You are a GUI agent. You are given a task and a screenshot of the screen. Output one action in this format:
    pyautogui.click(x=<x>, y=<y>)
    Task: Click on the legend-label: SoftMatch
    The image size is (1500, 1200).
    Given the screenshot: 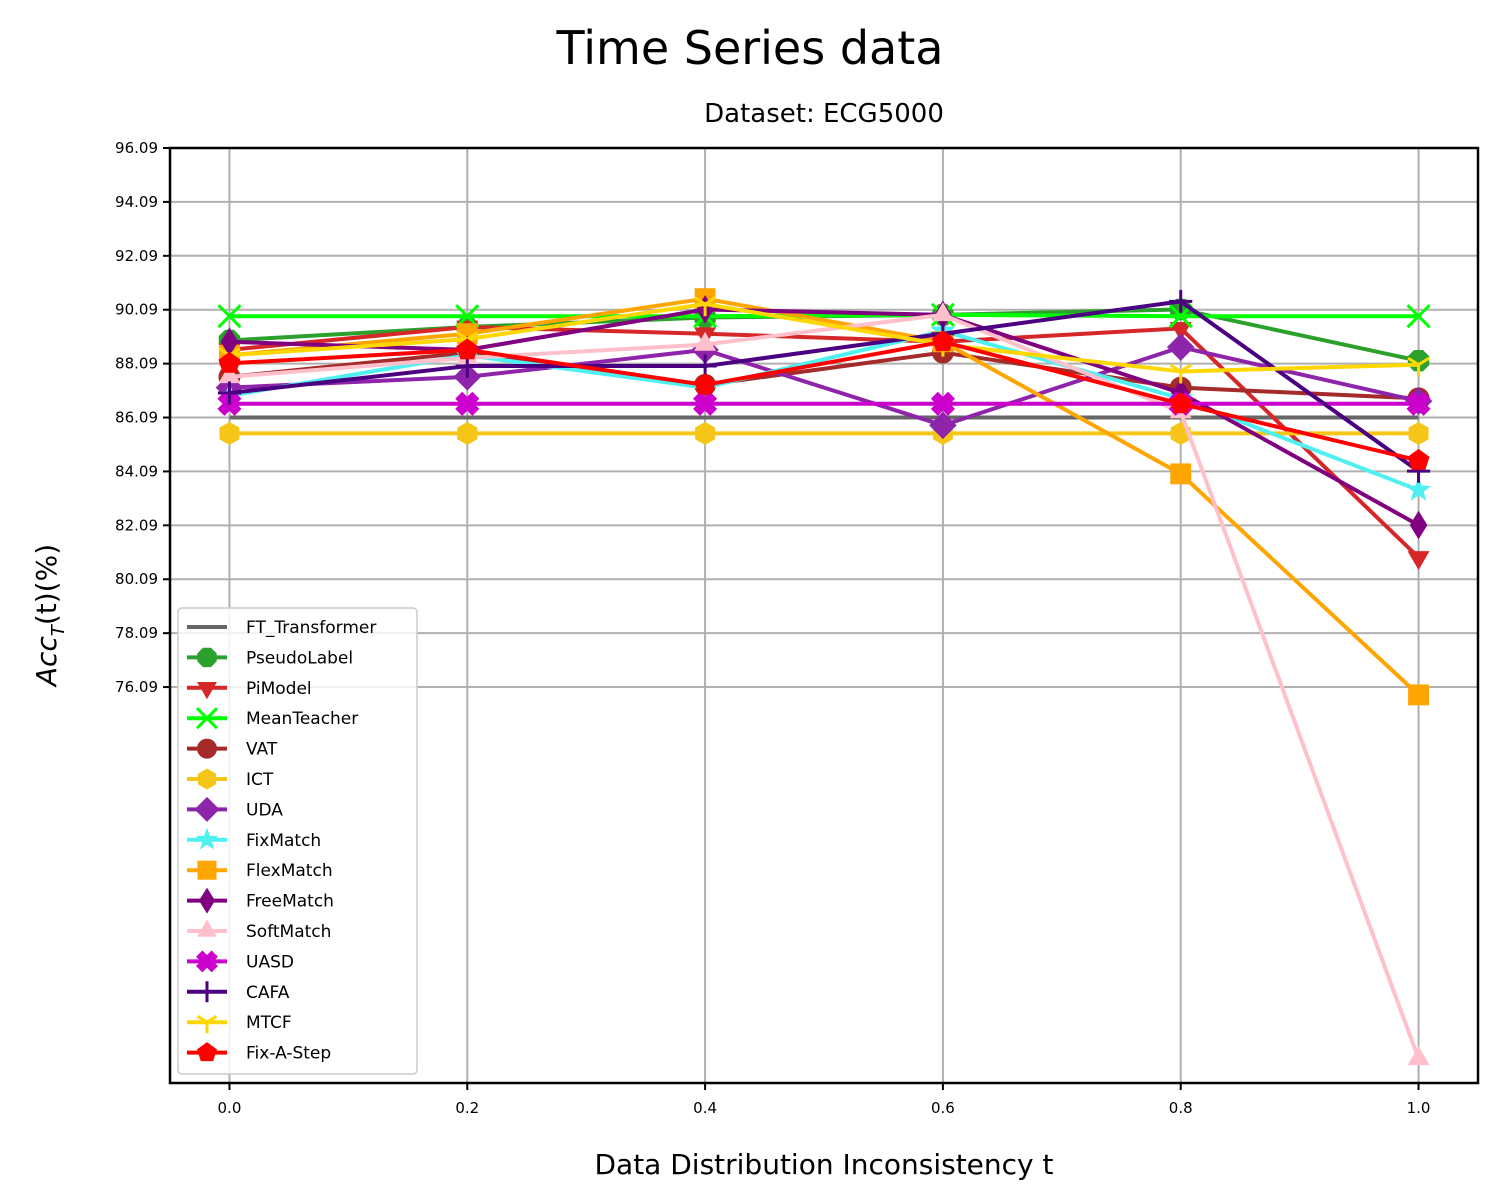 What is the action you would take?
    pyautogui.click(x=288, y=932)
    